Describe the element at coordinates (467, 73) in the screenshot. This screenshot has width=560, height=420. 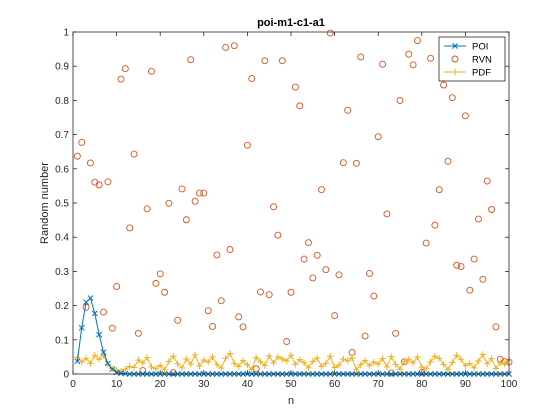
I see `legend-item-pdf: PDF` at that location.